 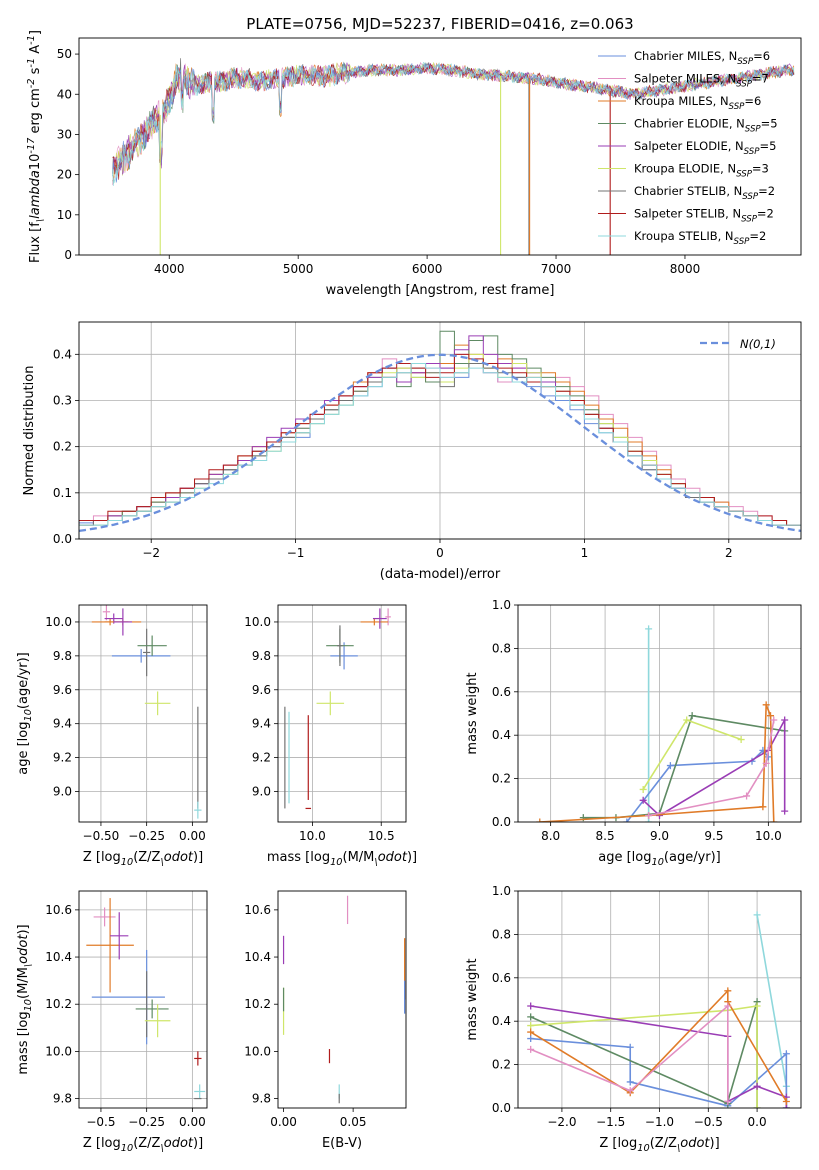 I want to click on x-tick-label: 1, so click(x=585, y=553).